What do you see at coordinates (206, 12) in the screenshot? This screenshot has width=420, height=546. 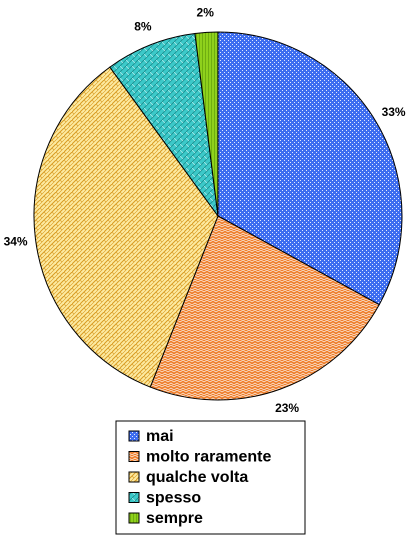 I see `pie-label-sempre: 2%` at bounding box center [206, 12].